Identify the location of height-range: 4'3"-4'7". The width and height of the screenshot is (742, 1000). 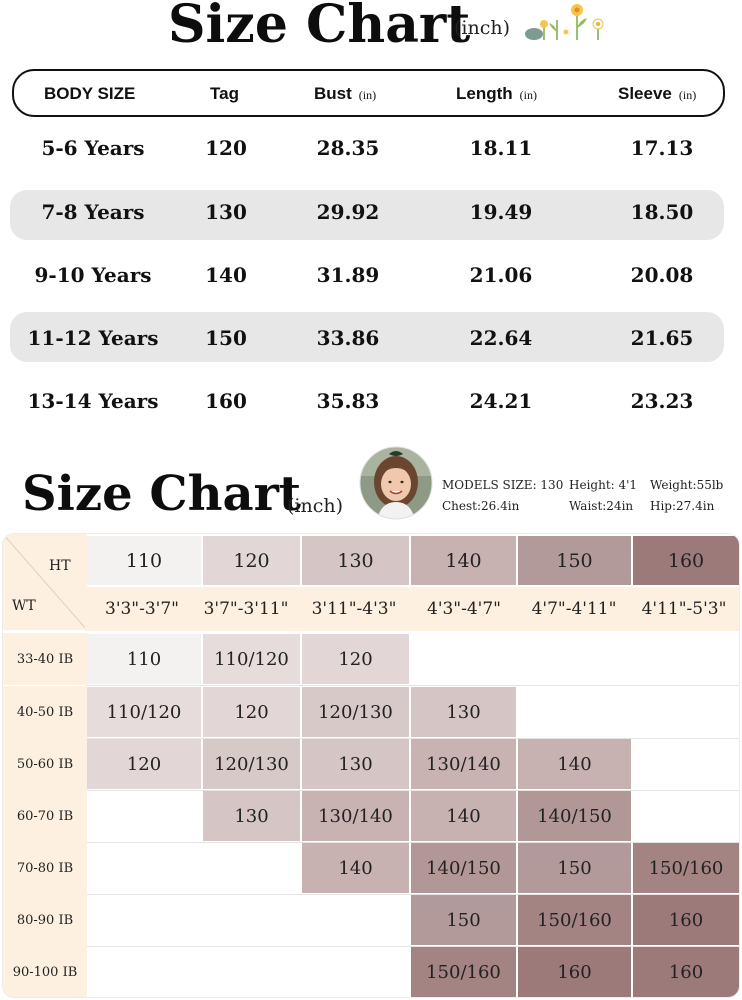
(464, 609).